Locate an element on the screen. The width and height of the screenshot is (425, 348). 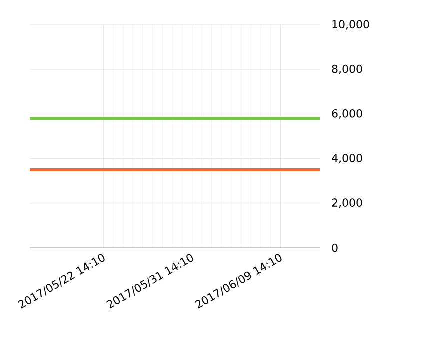
y-tick-label: 10,000 is located at coordinates (351, 25).